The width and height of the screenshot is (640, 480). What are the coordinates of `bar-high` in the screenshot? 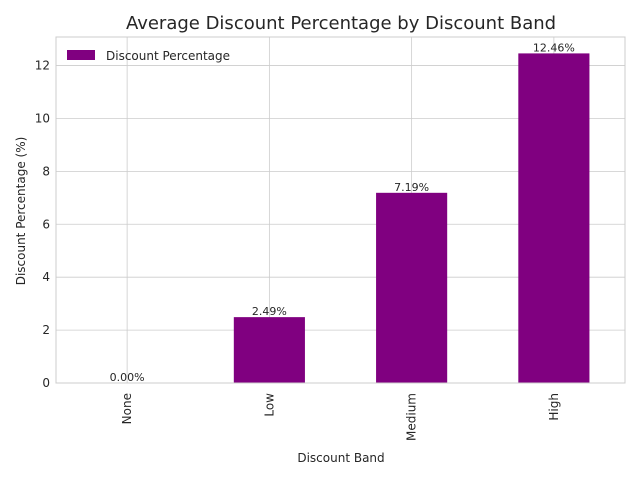 It's located at (554, 218).